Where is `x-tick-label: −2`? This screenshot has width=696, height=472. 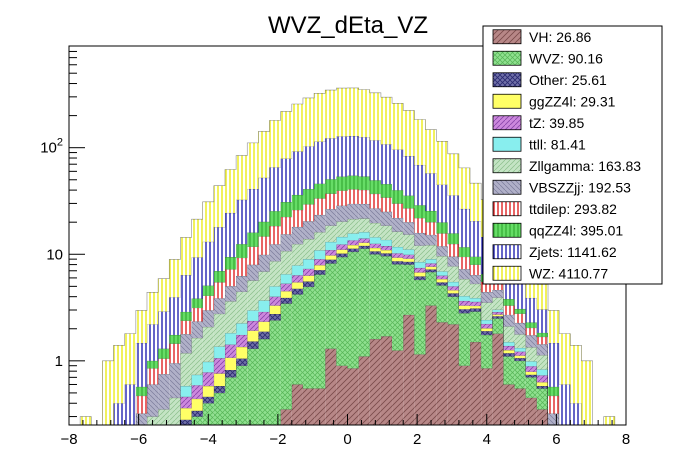
x-tick-label: −2 is located at coordinates (277, 439).